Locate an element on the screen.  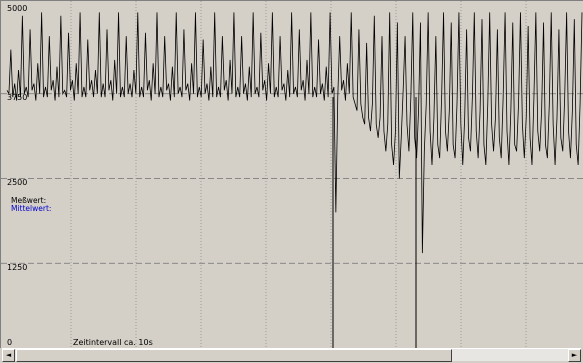
time-interval-note: Zeitintervall ca. 10s is located at coordinates (113, 342).